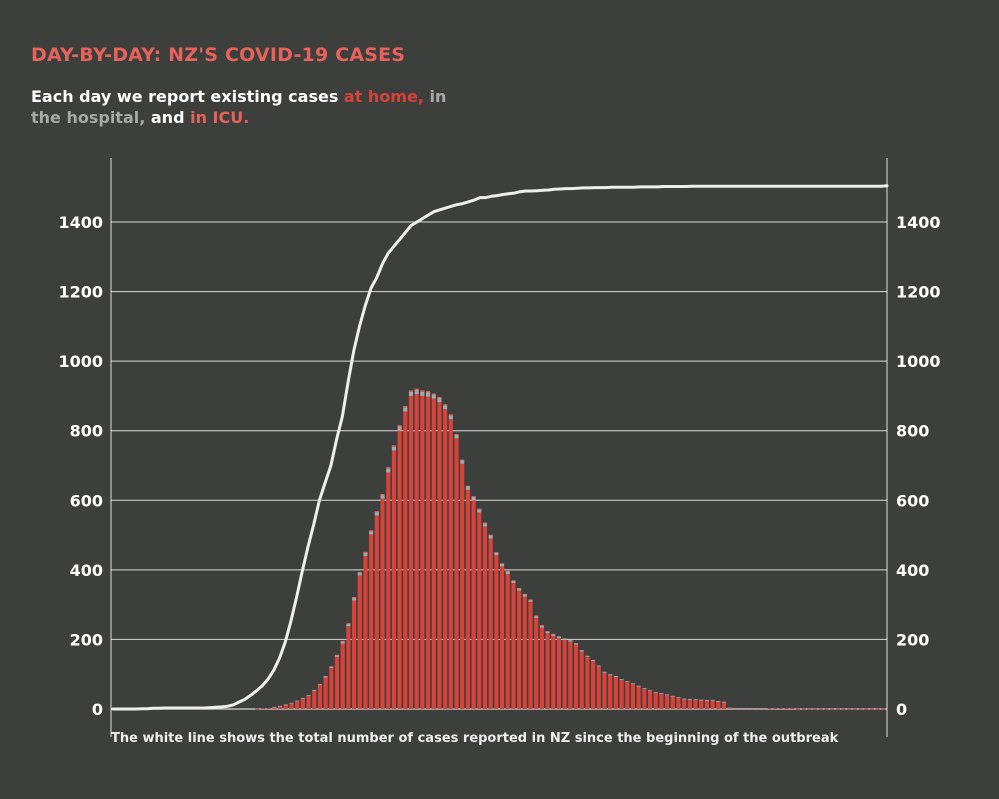  Describe the element at coordinates (918, 222) in the screenshot. I see `y-tick-label-right: 1400` at that location.